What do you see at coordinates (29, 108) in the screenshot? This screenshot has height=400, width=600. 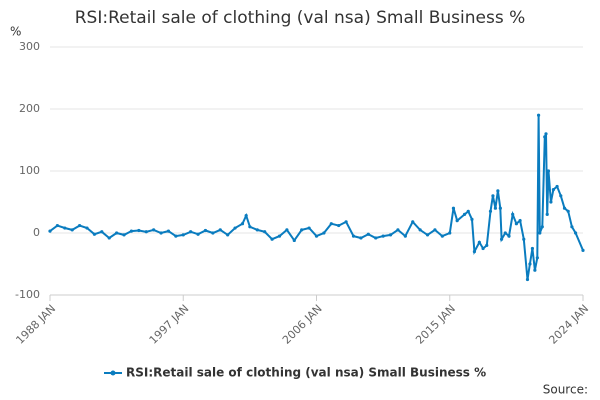 I see `y-tick-label: 200` at bounding box center [29, 108].